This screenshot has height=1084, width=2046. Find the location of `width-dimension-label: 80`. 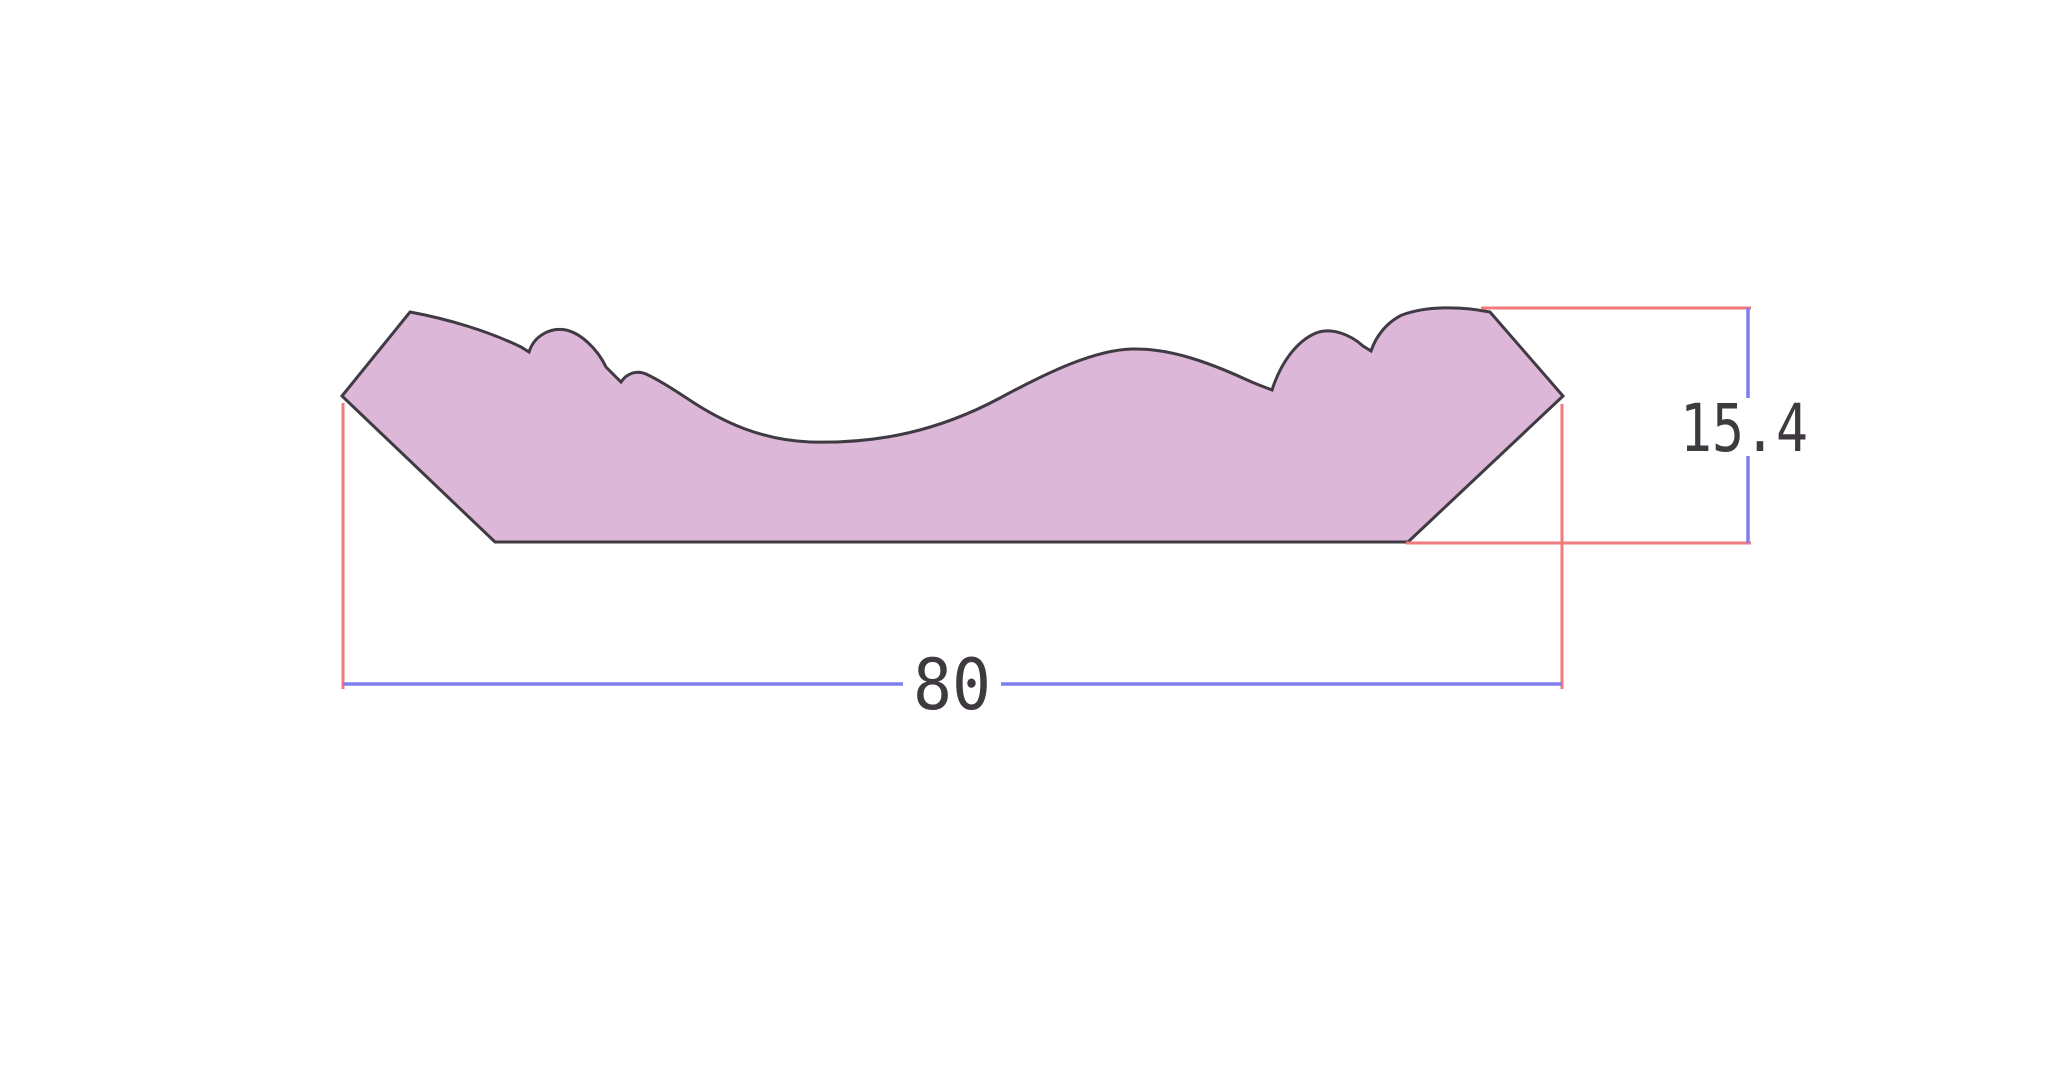

width-dimension-label: 80 is located at coordinates (952, 685).